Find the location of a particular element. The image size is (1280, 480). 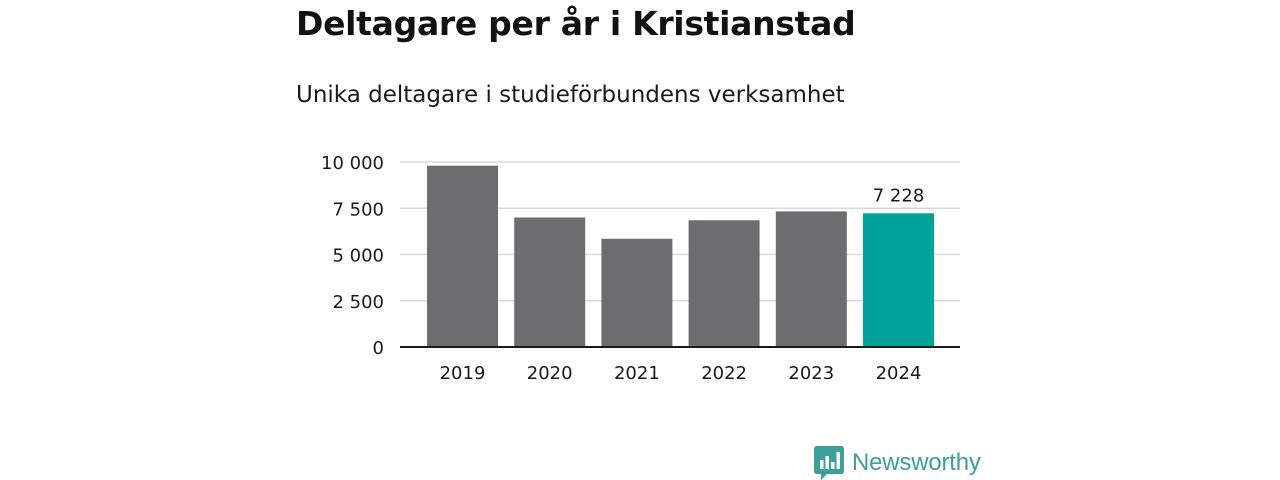

chart-title: Deltagare per år i Kristianstad is located at coordinates (576, 23).